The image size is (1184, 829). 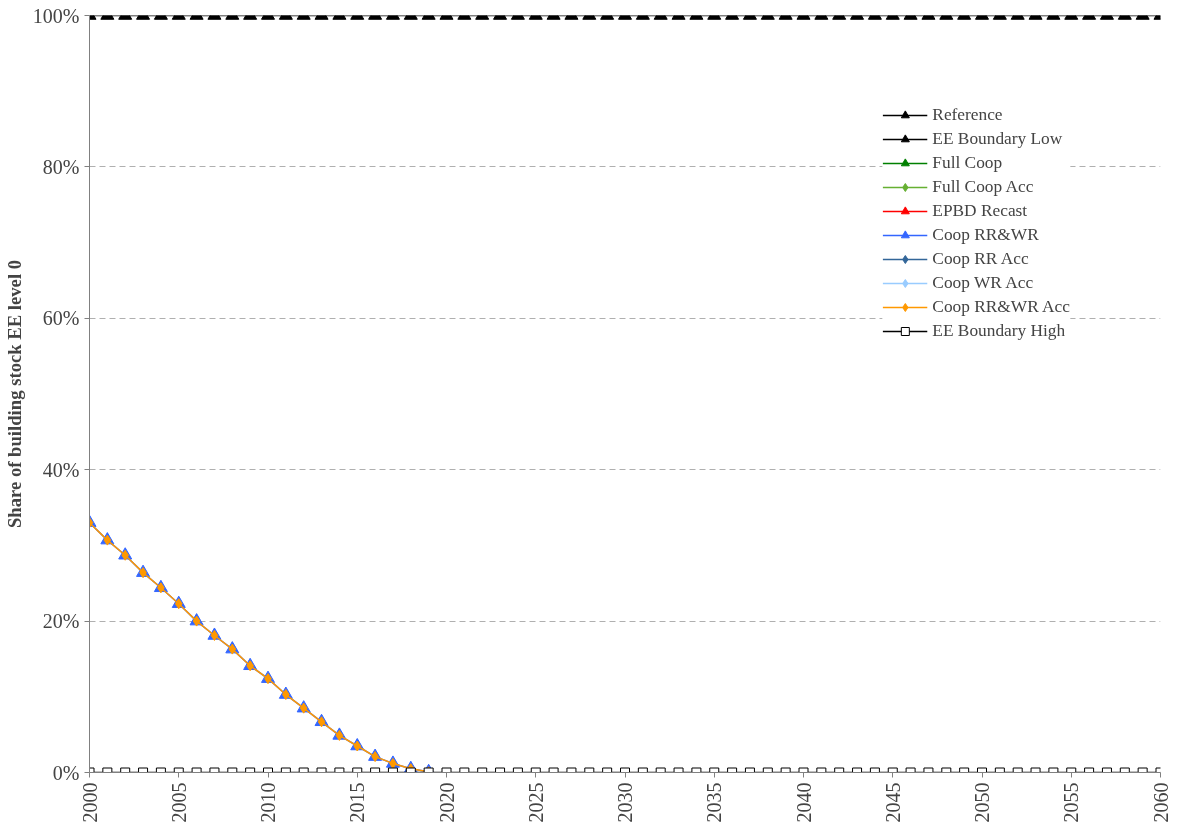 I want to click on y-tick-label: 40%, so click(x=61, y=469).